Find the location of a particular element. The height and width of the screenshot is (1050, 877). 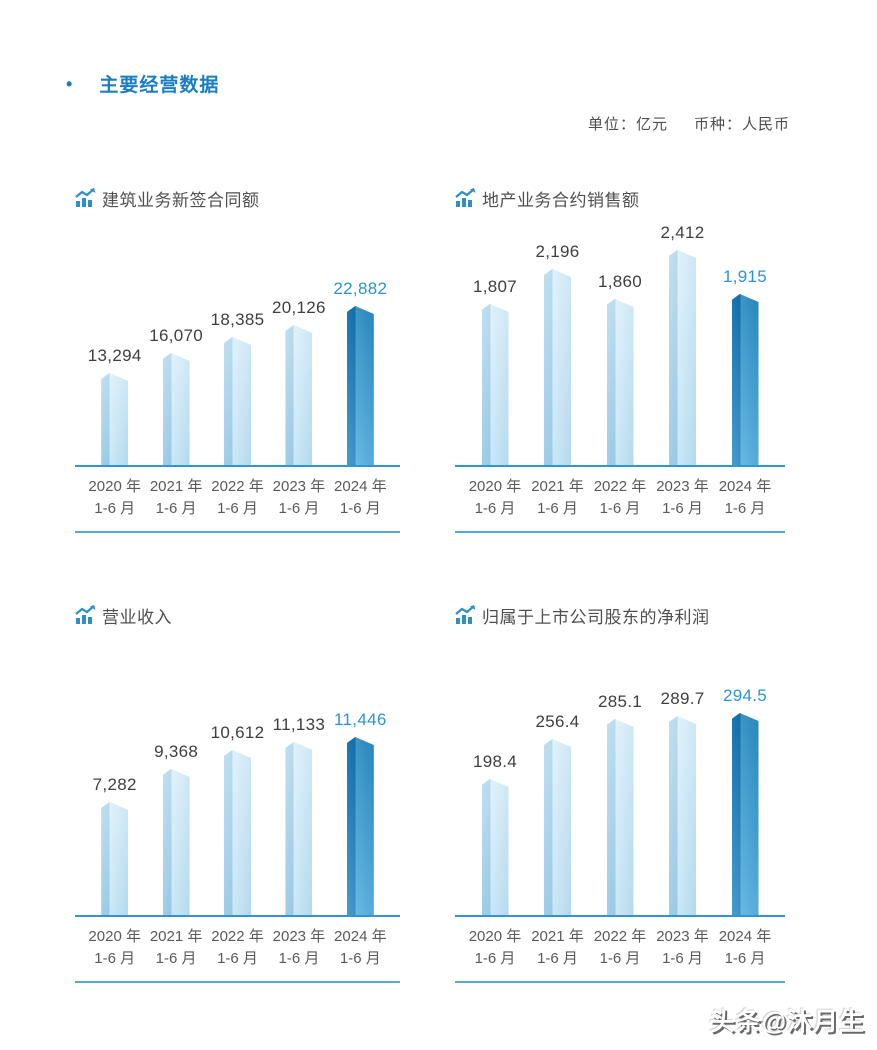

bar-value-label: 256.4 is located at coordinates (557, 721).